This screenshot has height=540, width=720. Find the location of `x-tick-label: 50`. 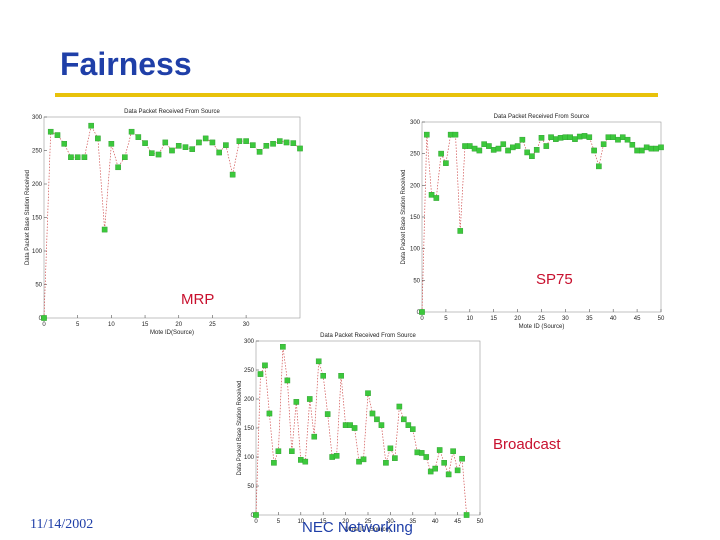

x-tick-label: 50 is located at coordinates (480, 522).